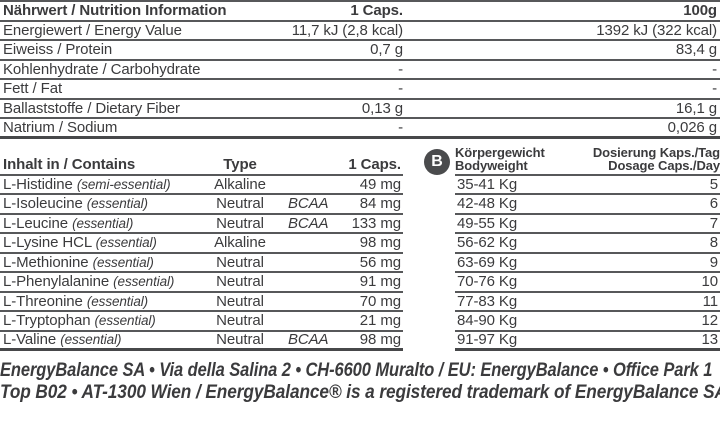 Image resolution: width=720 pixels, height=444 pixels. What do you see at coordinates (487, 340) in the screenshot?
I see `bodyweight-range: 91-97 Kg` at bounding box center [487, 340].